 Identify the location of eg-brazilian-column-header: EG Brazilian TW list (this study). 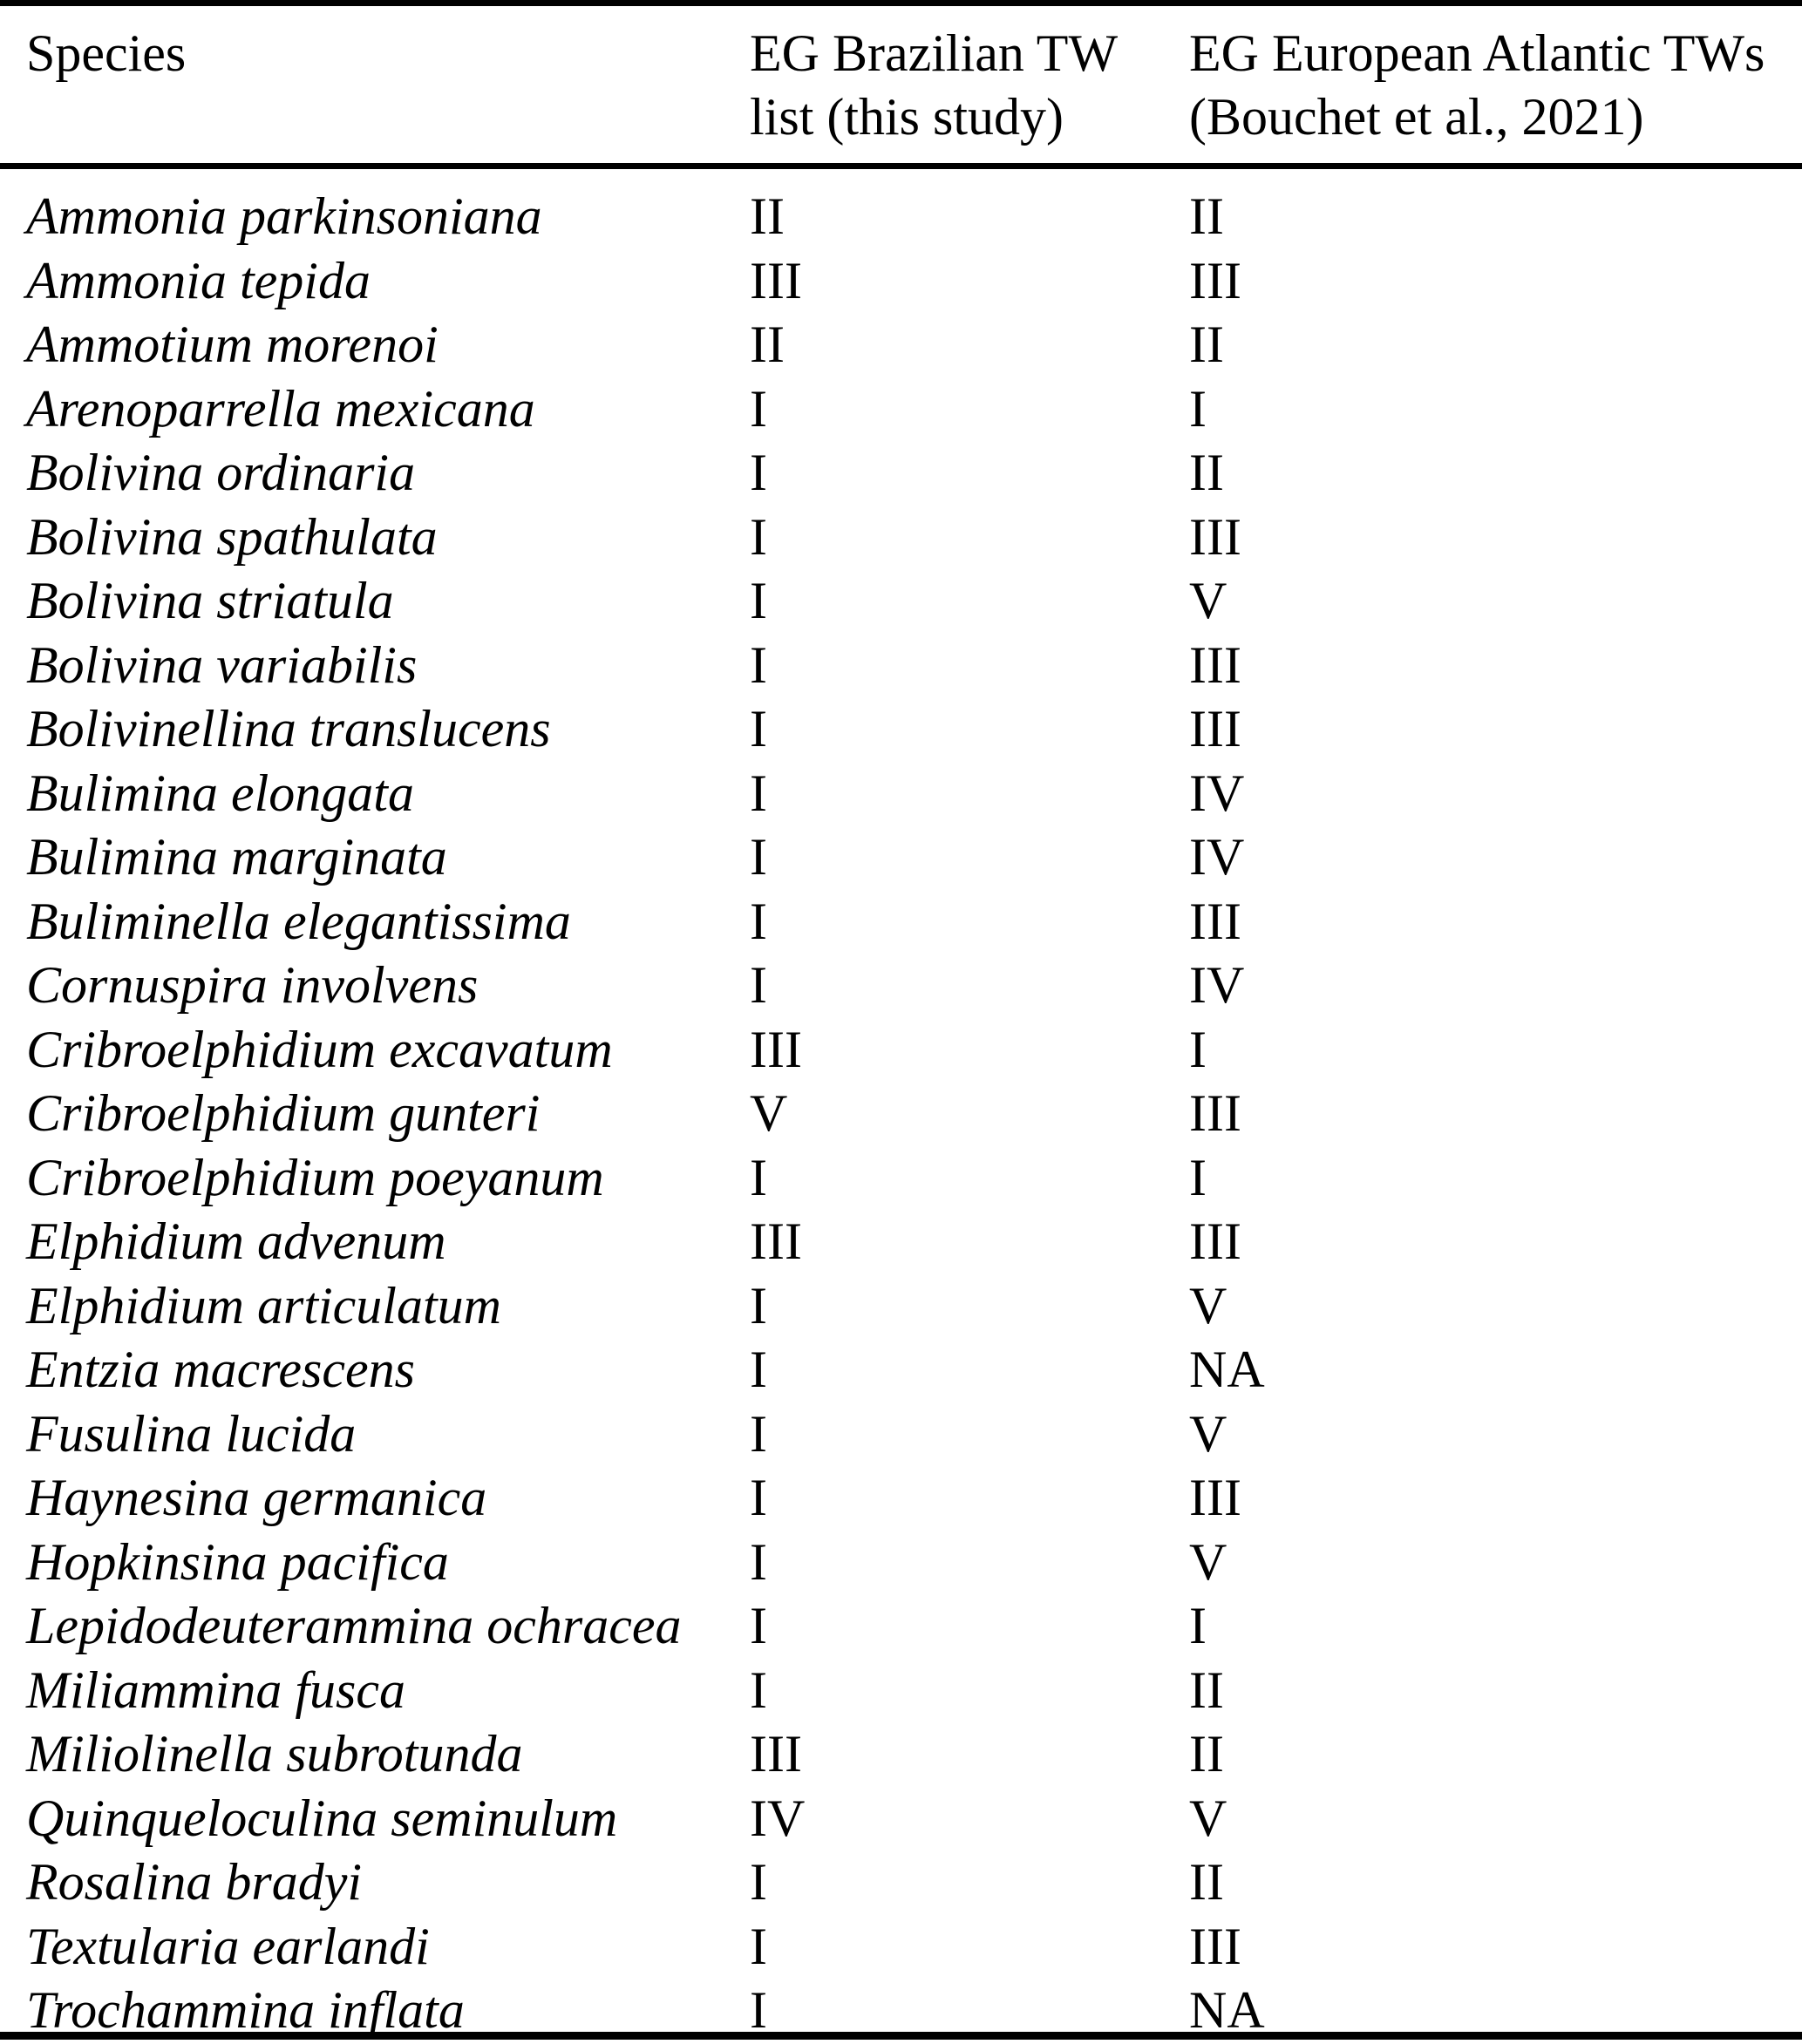
(969, 95).